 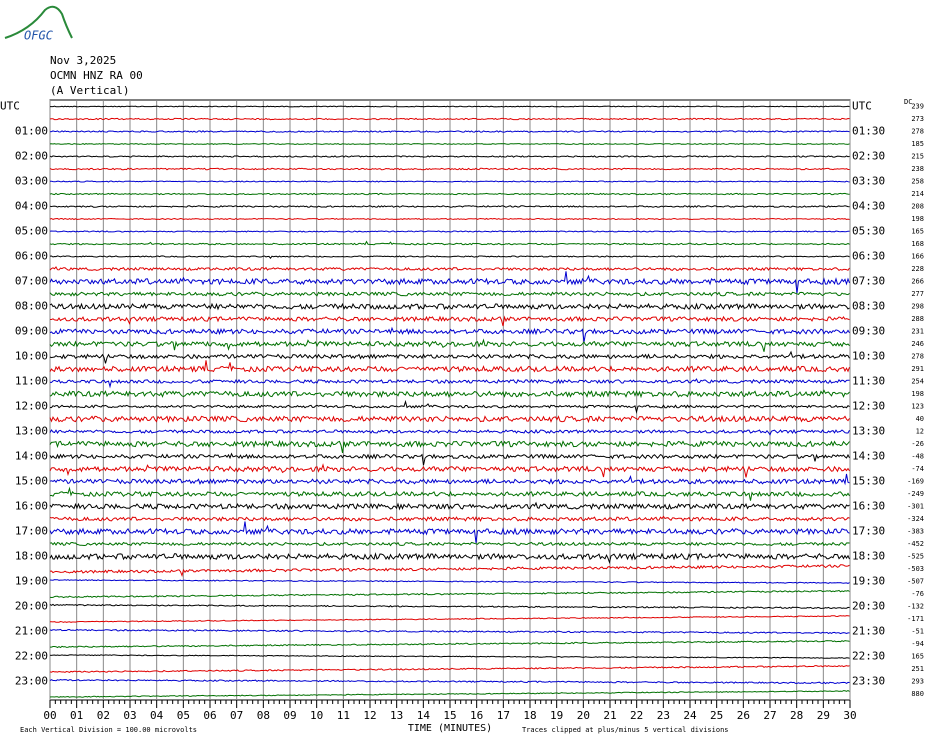 What do you see at coordinates (450, 728) in the screenshot?
I see `x-axis-title: TIME (MINUTES)` at bounding box center [450, 728].